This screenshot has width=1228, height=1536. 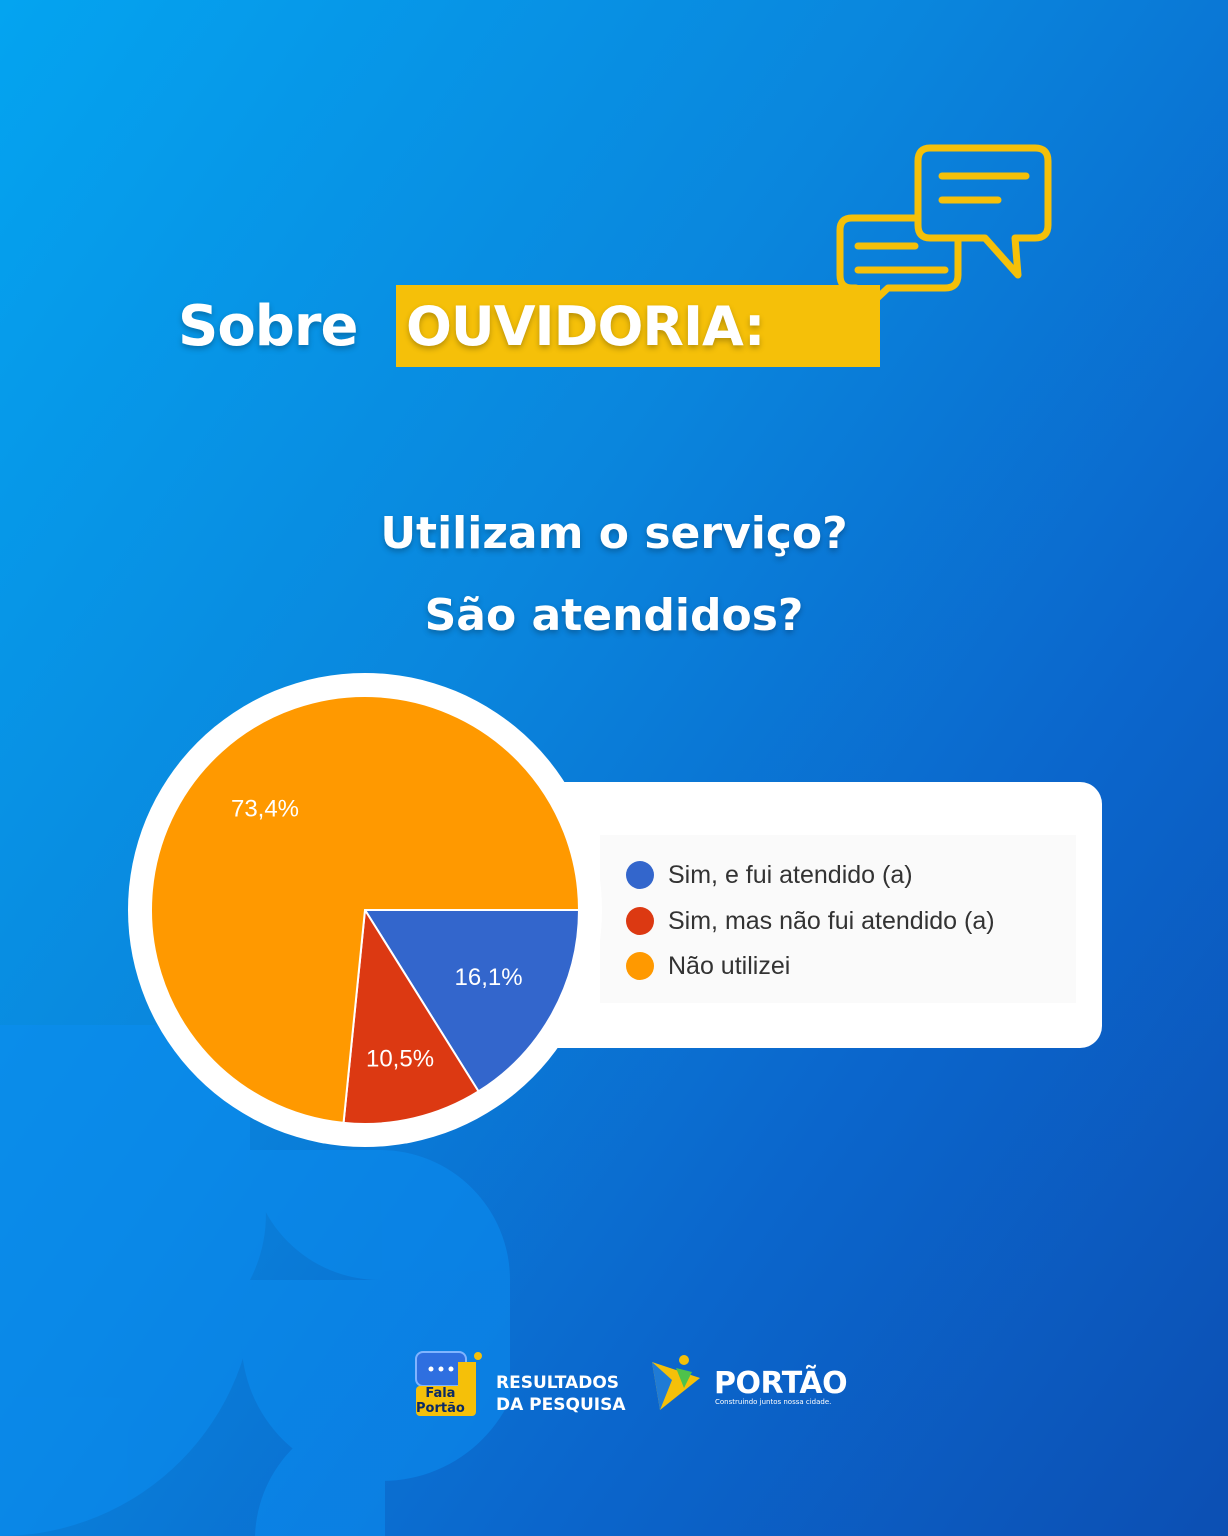 I want to click on page-title-prefix: Sobre, so click(x=268, y=326).